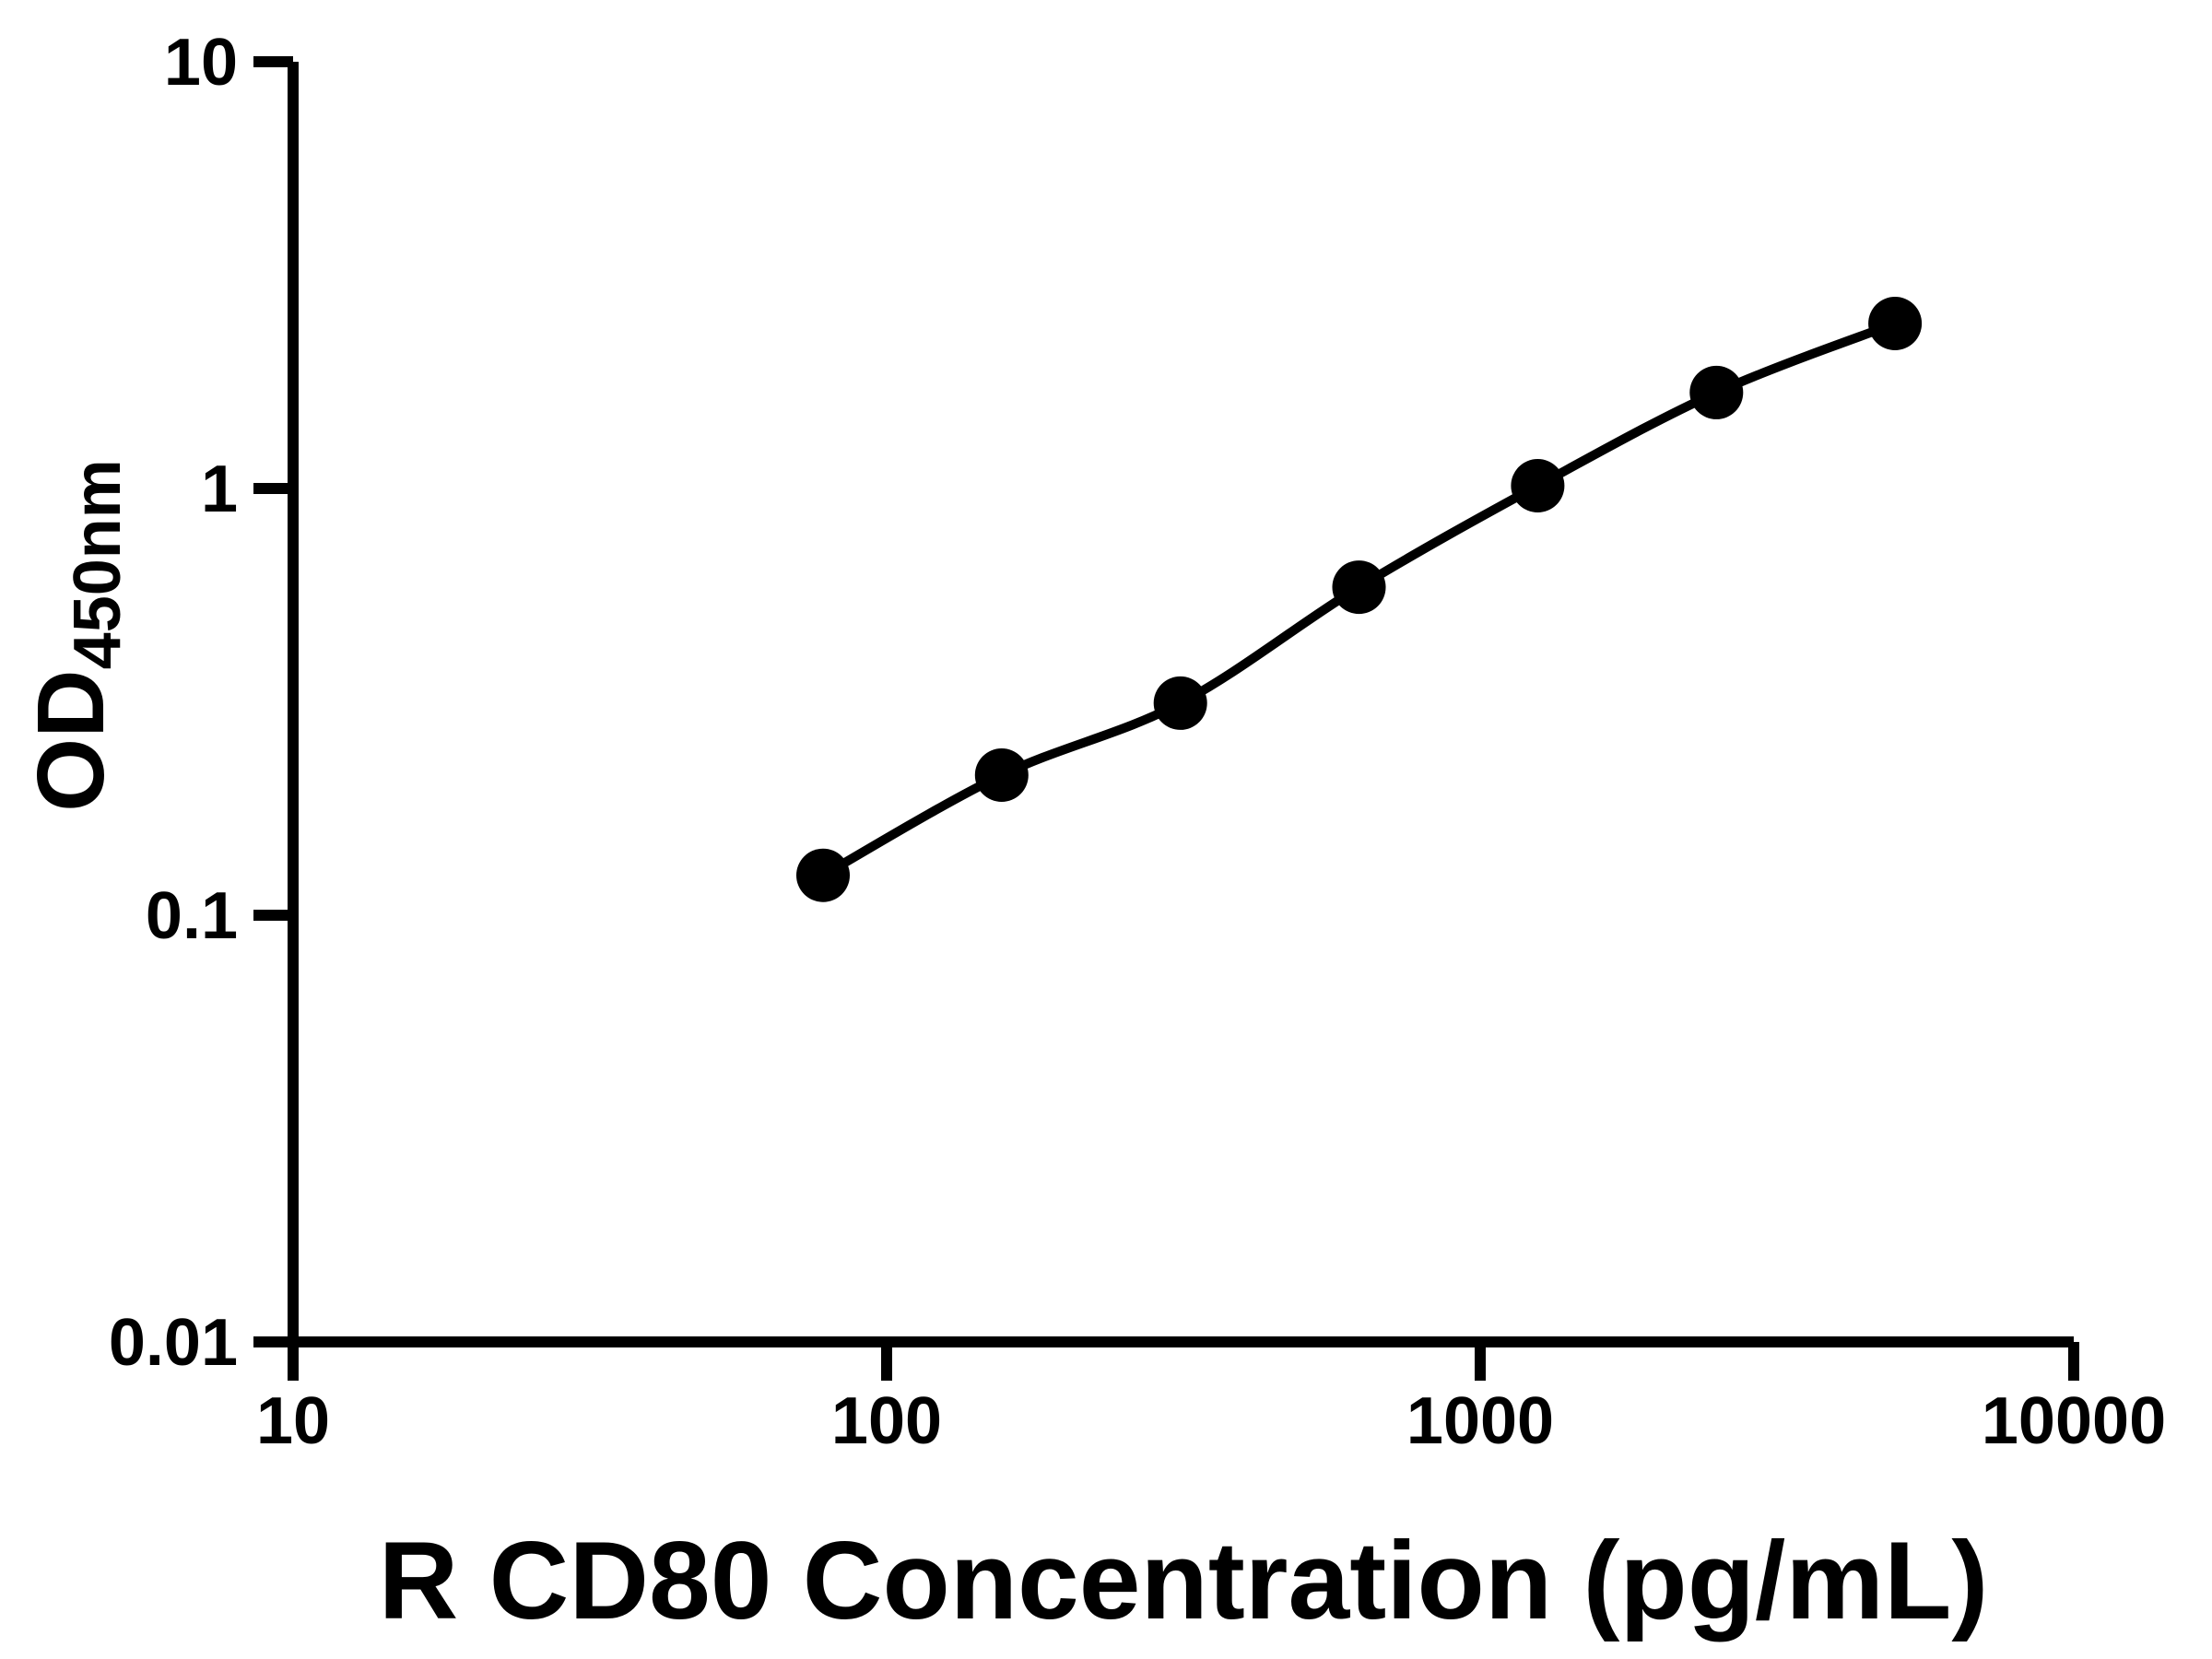 This screenshot has height=1659, width=2212. Describe the element at coordinates (192, 916) in the screenshot. I see `y-tick-label-0.1: 0.1` at that location.